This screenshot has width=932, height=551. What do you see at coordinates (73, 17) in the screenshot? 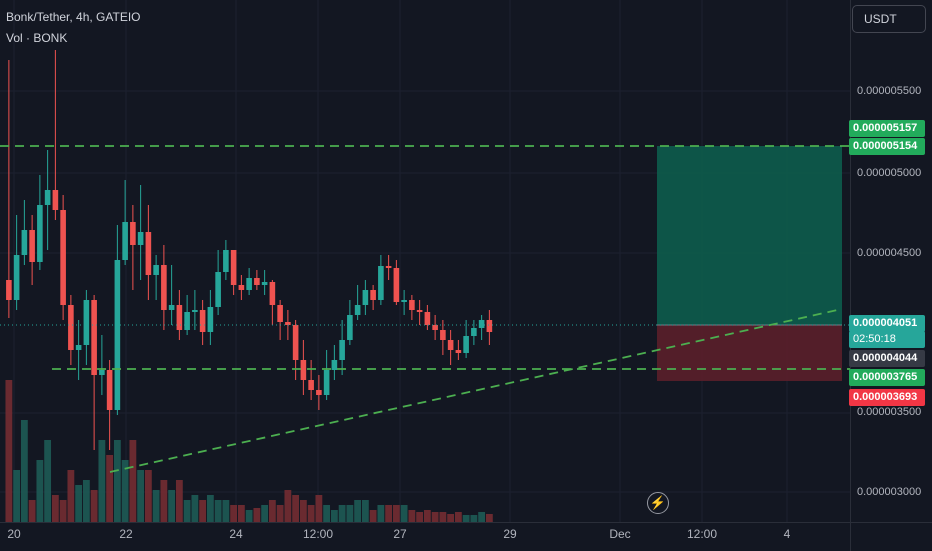
I see `chart-title: Bonk/Tether, 4h, GATEIO` at bounding box center [73, 17].